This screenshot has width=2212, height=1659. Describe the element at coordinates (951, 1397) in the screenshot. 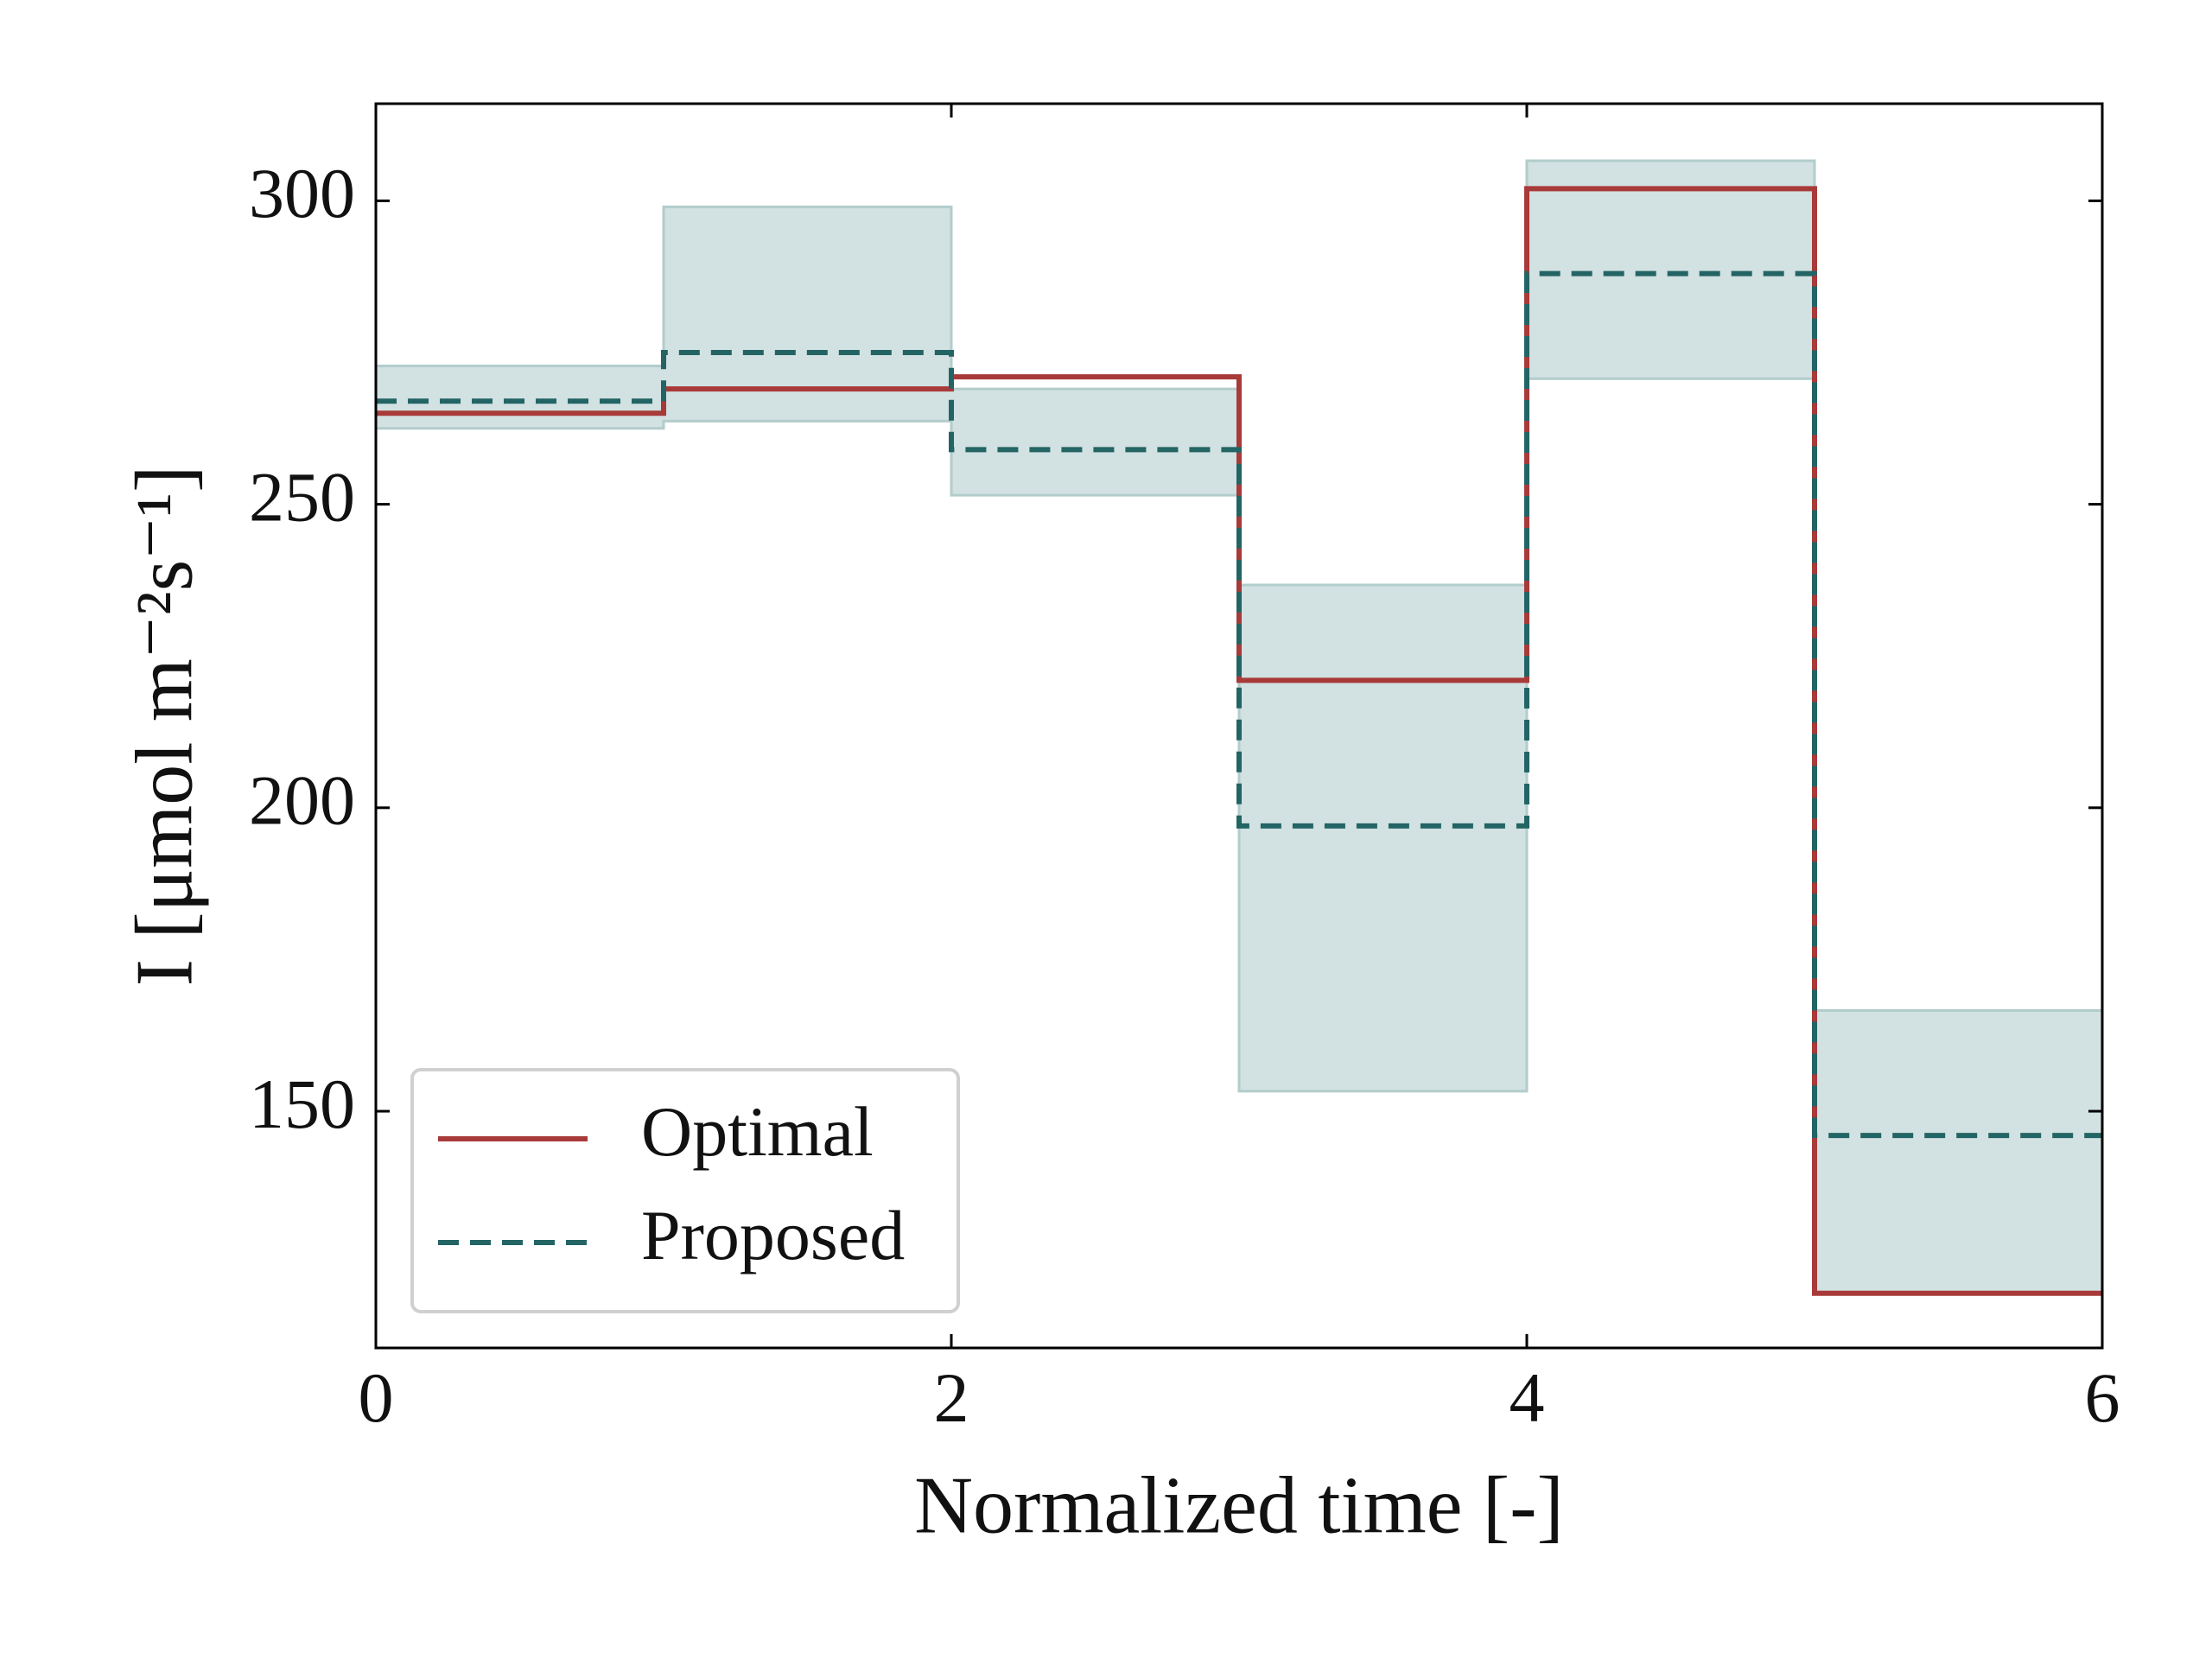

I see `x-tick-label: 2` at that location.